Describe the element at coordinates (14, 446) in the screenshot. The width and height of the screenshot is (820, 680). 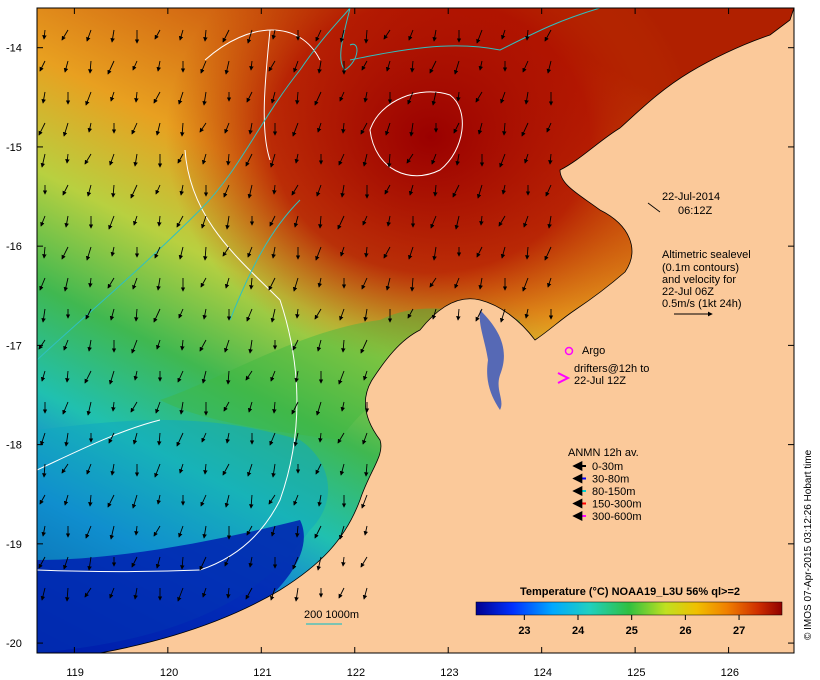
I see `lat-tick-label: -18` at that location.